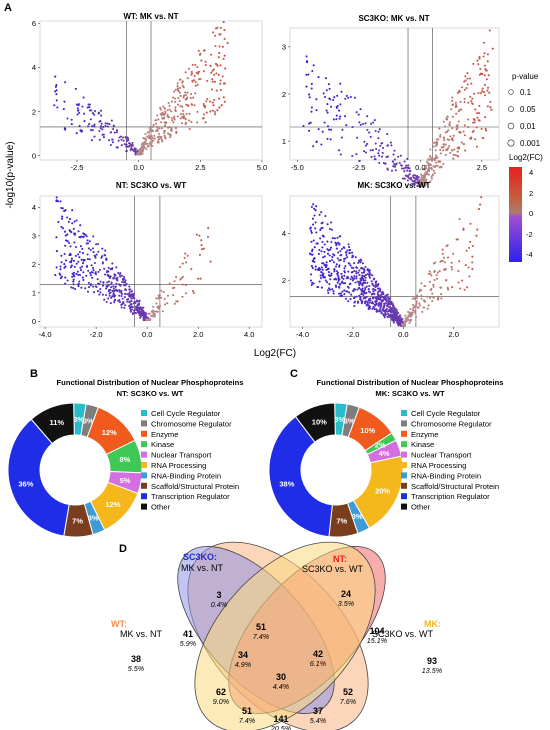 The width and height of the screenshot is (550, 730). I want to click on x-ticks: -4.0 -2.0 0.0 2.0 4.0, so click(146, 333).